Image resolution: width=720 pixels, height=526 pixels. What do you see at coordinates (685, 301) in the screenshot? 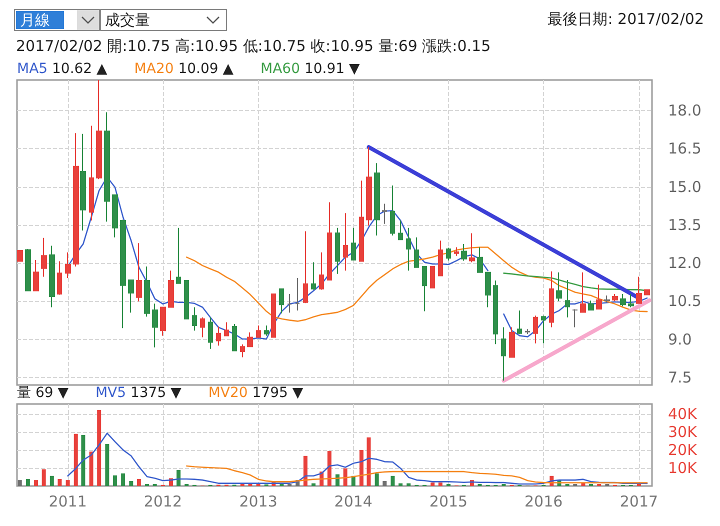
I see `y-tick-label: 10.5` at bounding box center [685, 301].